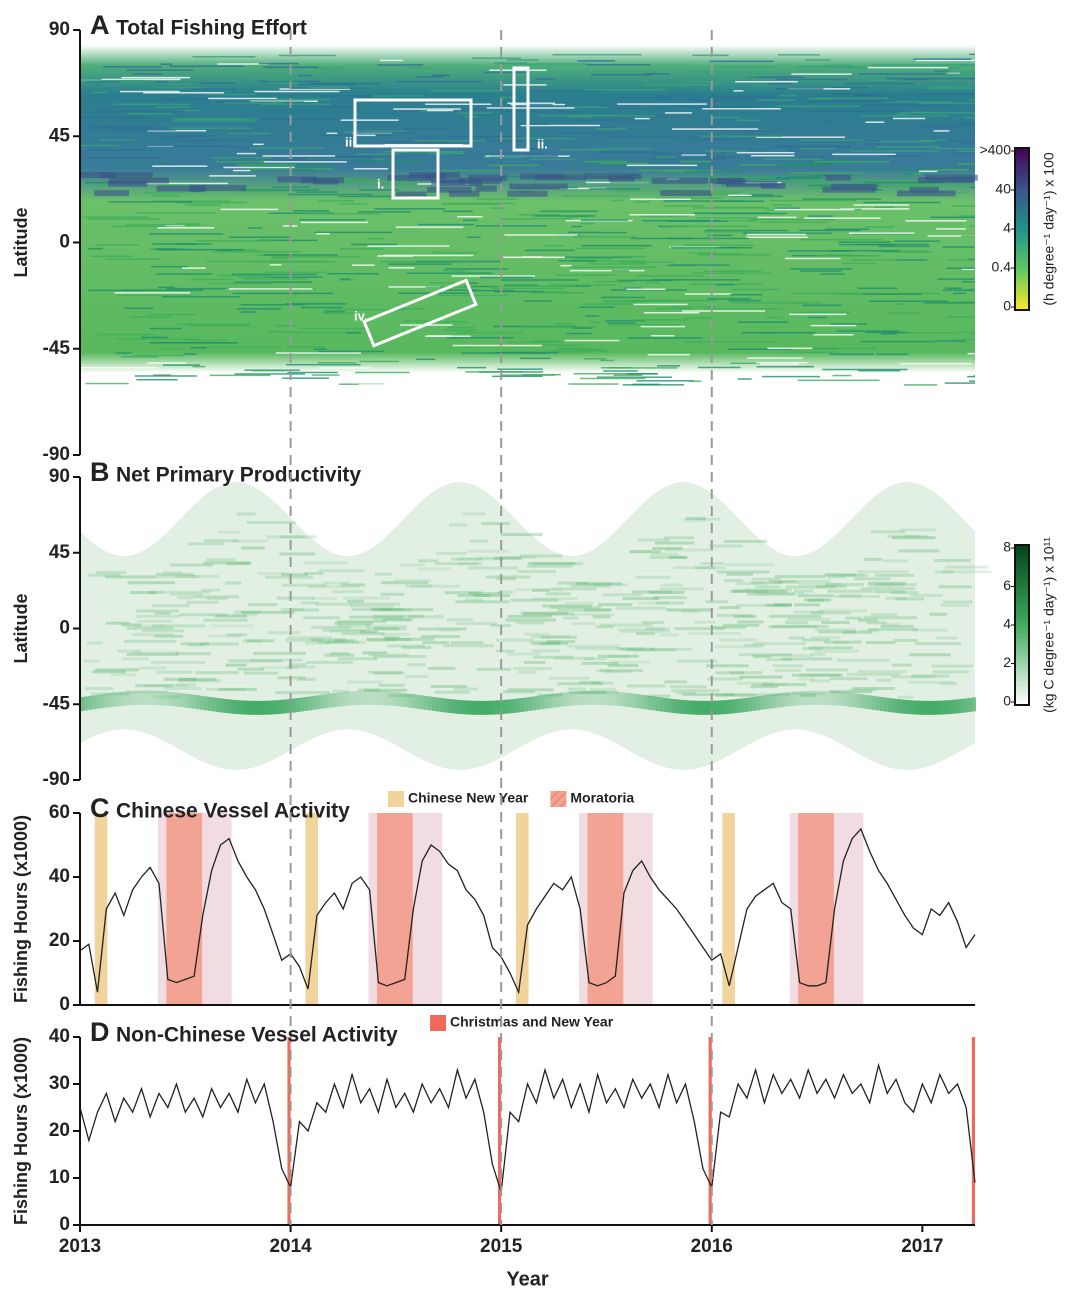  Describe the element at coordinates (59, 1083) in the screenshot. I see `y-tick-label: 30` at that location.